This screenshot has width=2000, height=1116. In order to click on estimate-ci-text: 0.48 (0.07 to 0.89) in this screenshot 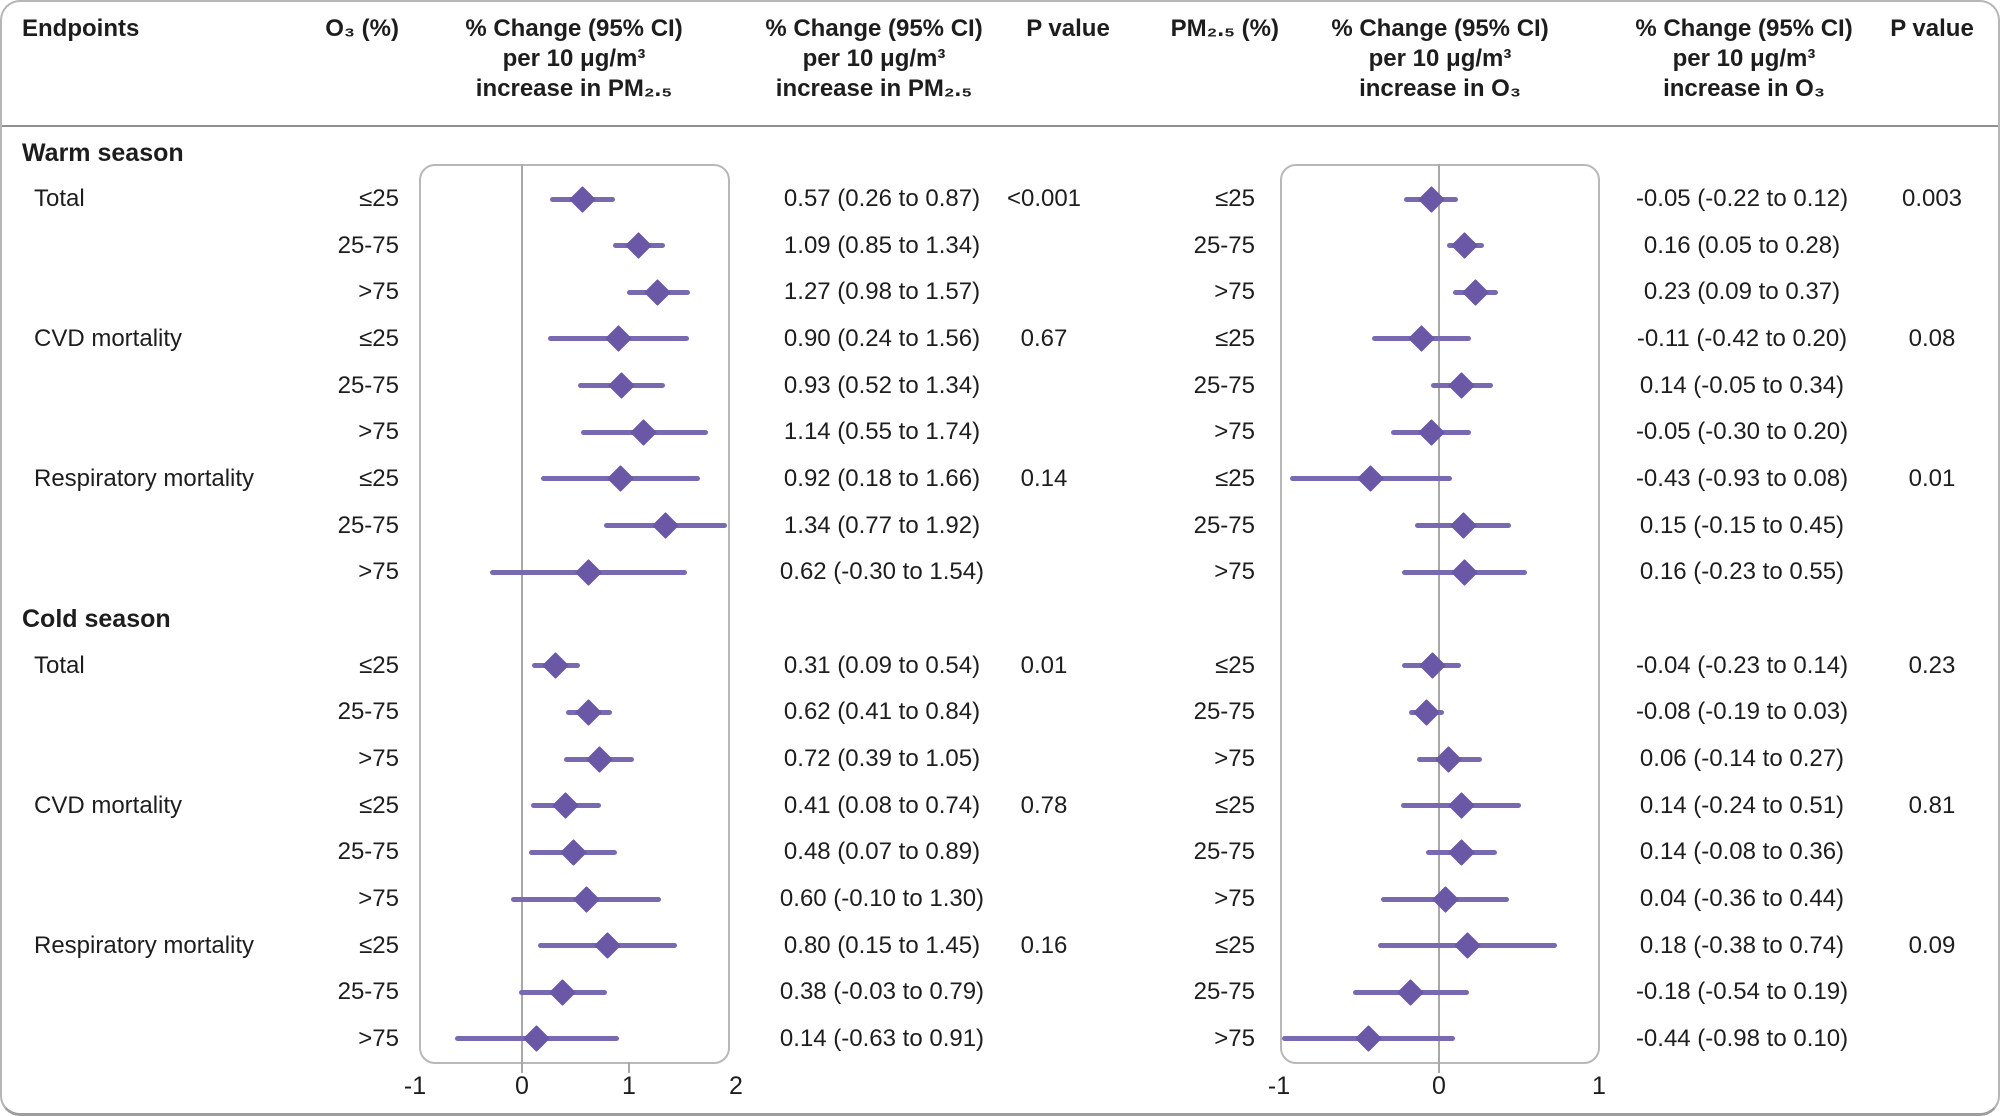, I will do `click(882, 852)`.